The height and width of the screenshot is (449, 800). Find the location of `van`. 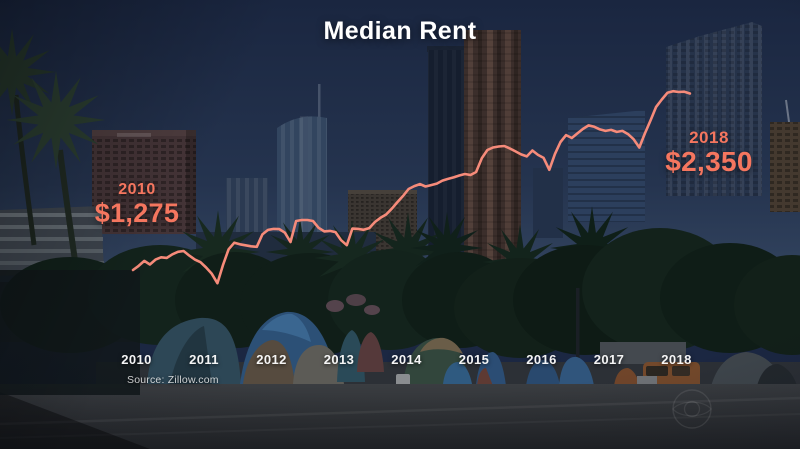

van is located at coordinates (671, 376).